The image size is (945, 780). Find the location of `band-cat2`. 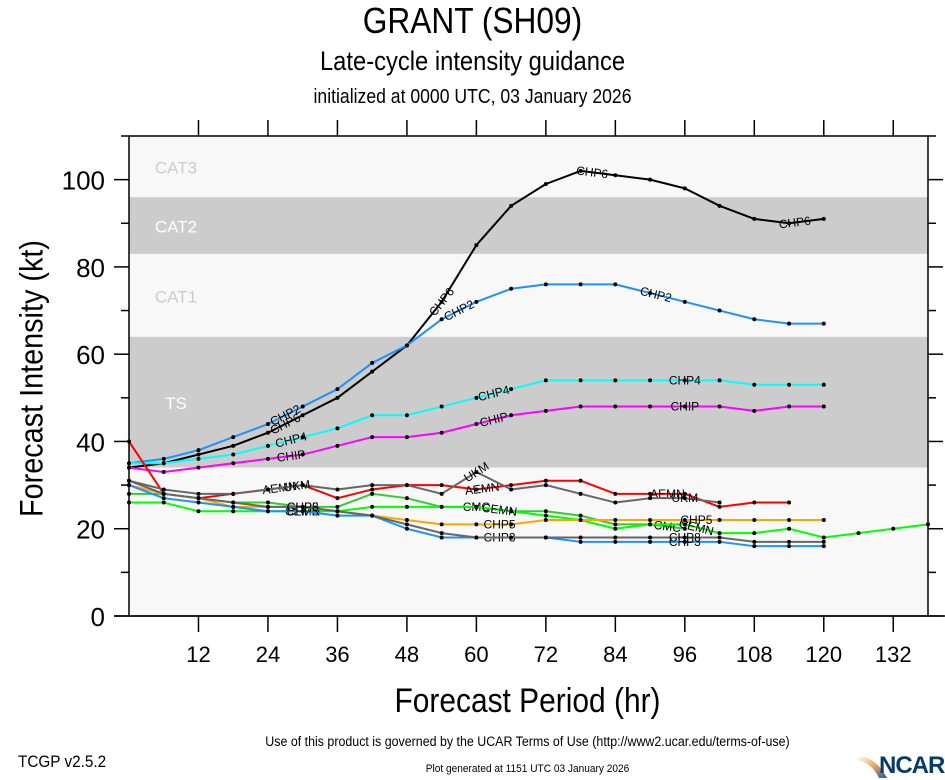

band-cat2 is located at coordinates (528, 225).